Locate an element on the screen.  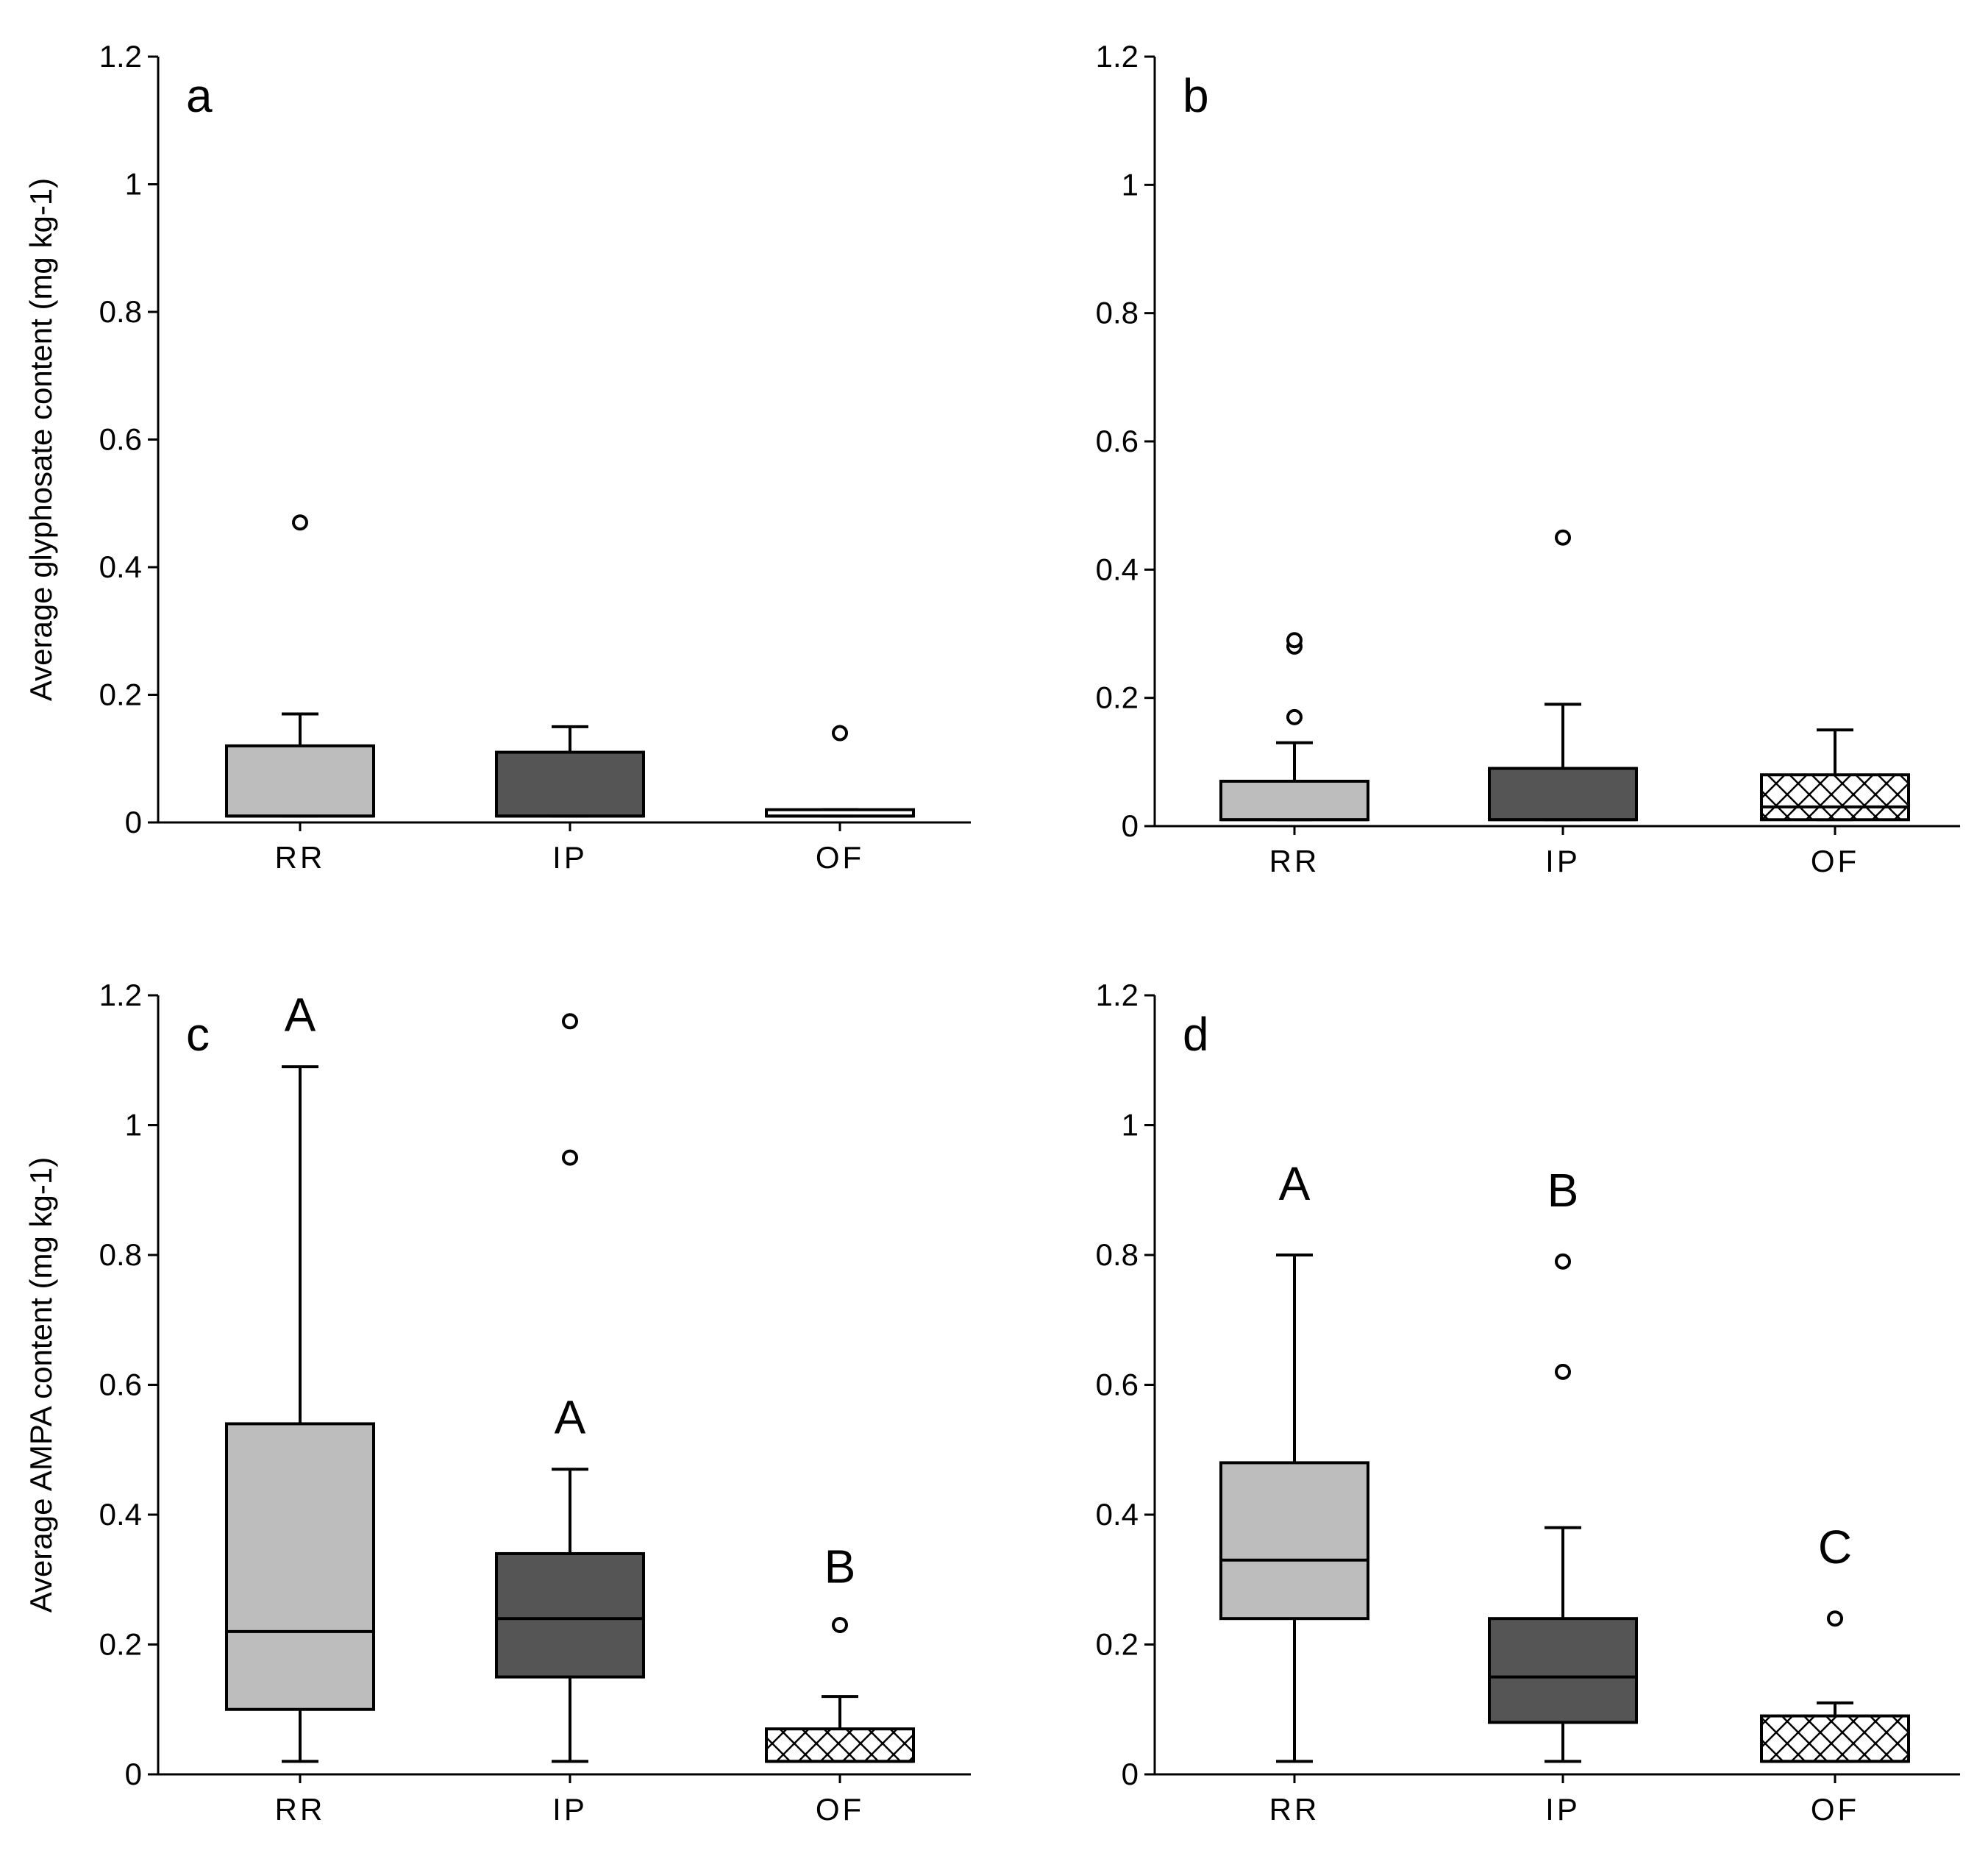
y-axis-title: Average AMPA content (mg kg-1) is located at coordinates (41, 1385).